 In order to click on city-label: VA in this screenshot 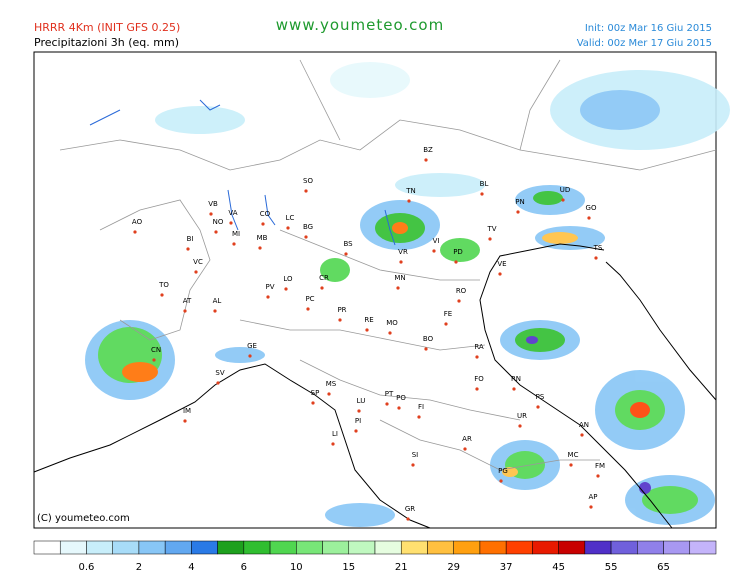, I will do `click(232, 213)`.